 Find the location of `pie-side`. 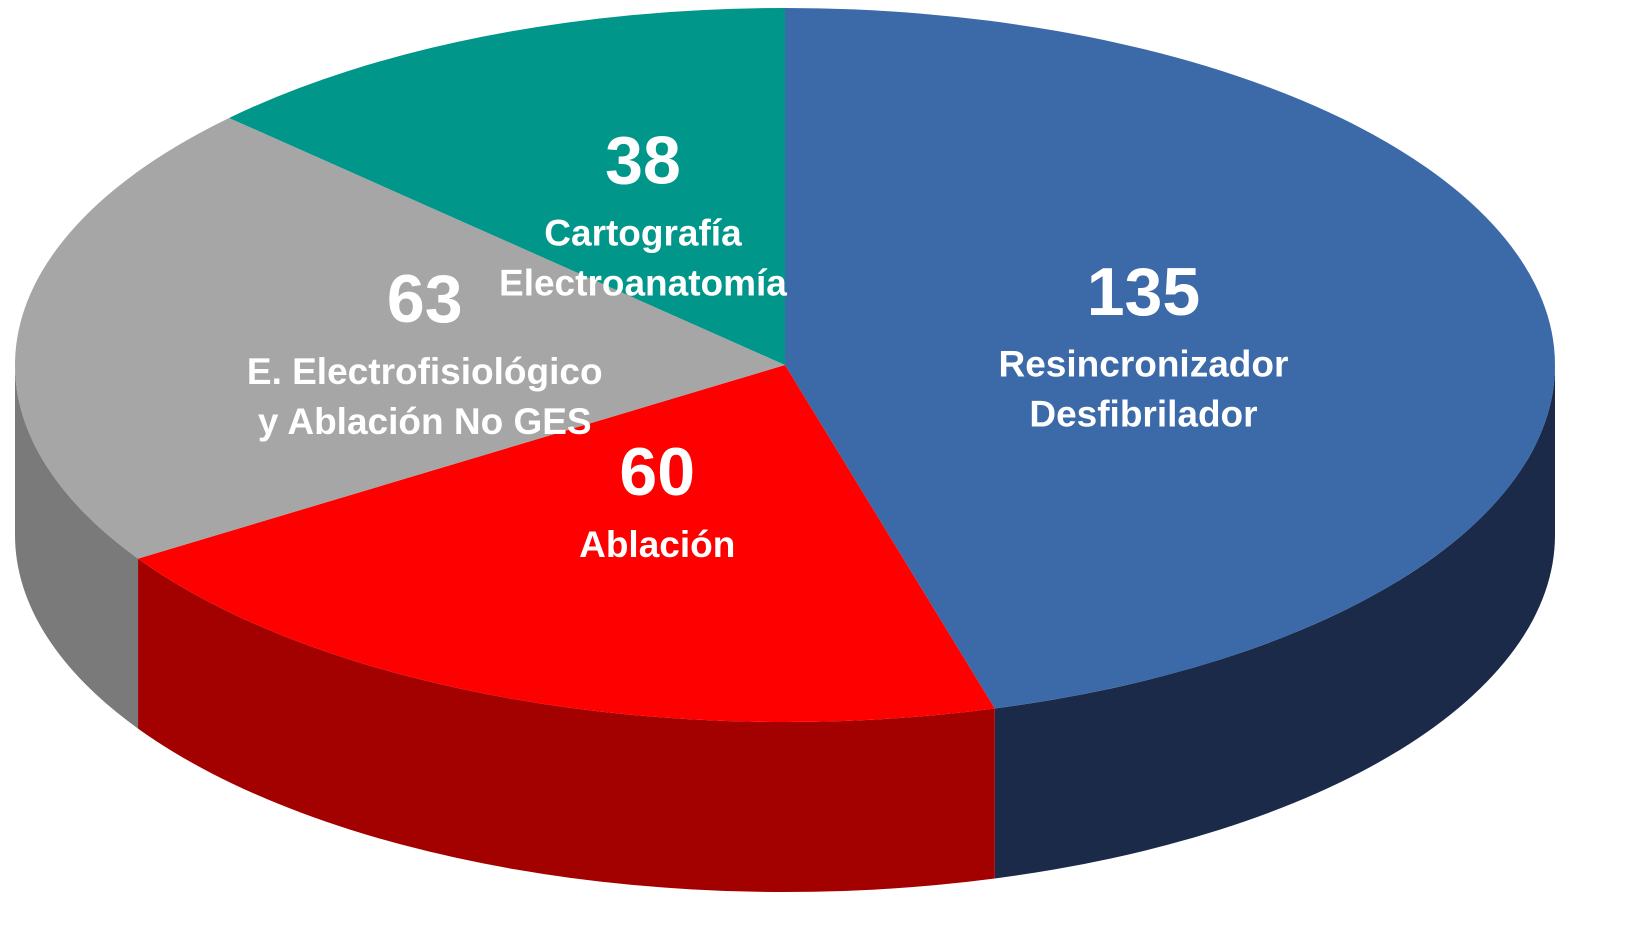

pie-side is located at coordinates (77, 547).